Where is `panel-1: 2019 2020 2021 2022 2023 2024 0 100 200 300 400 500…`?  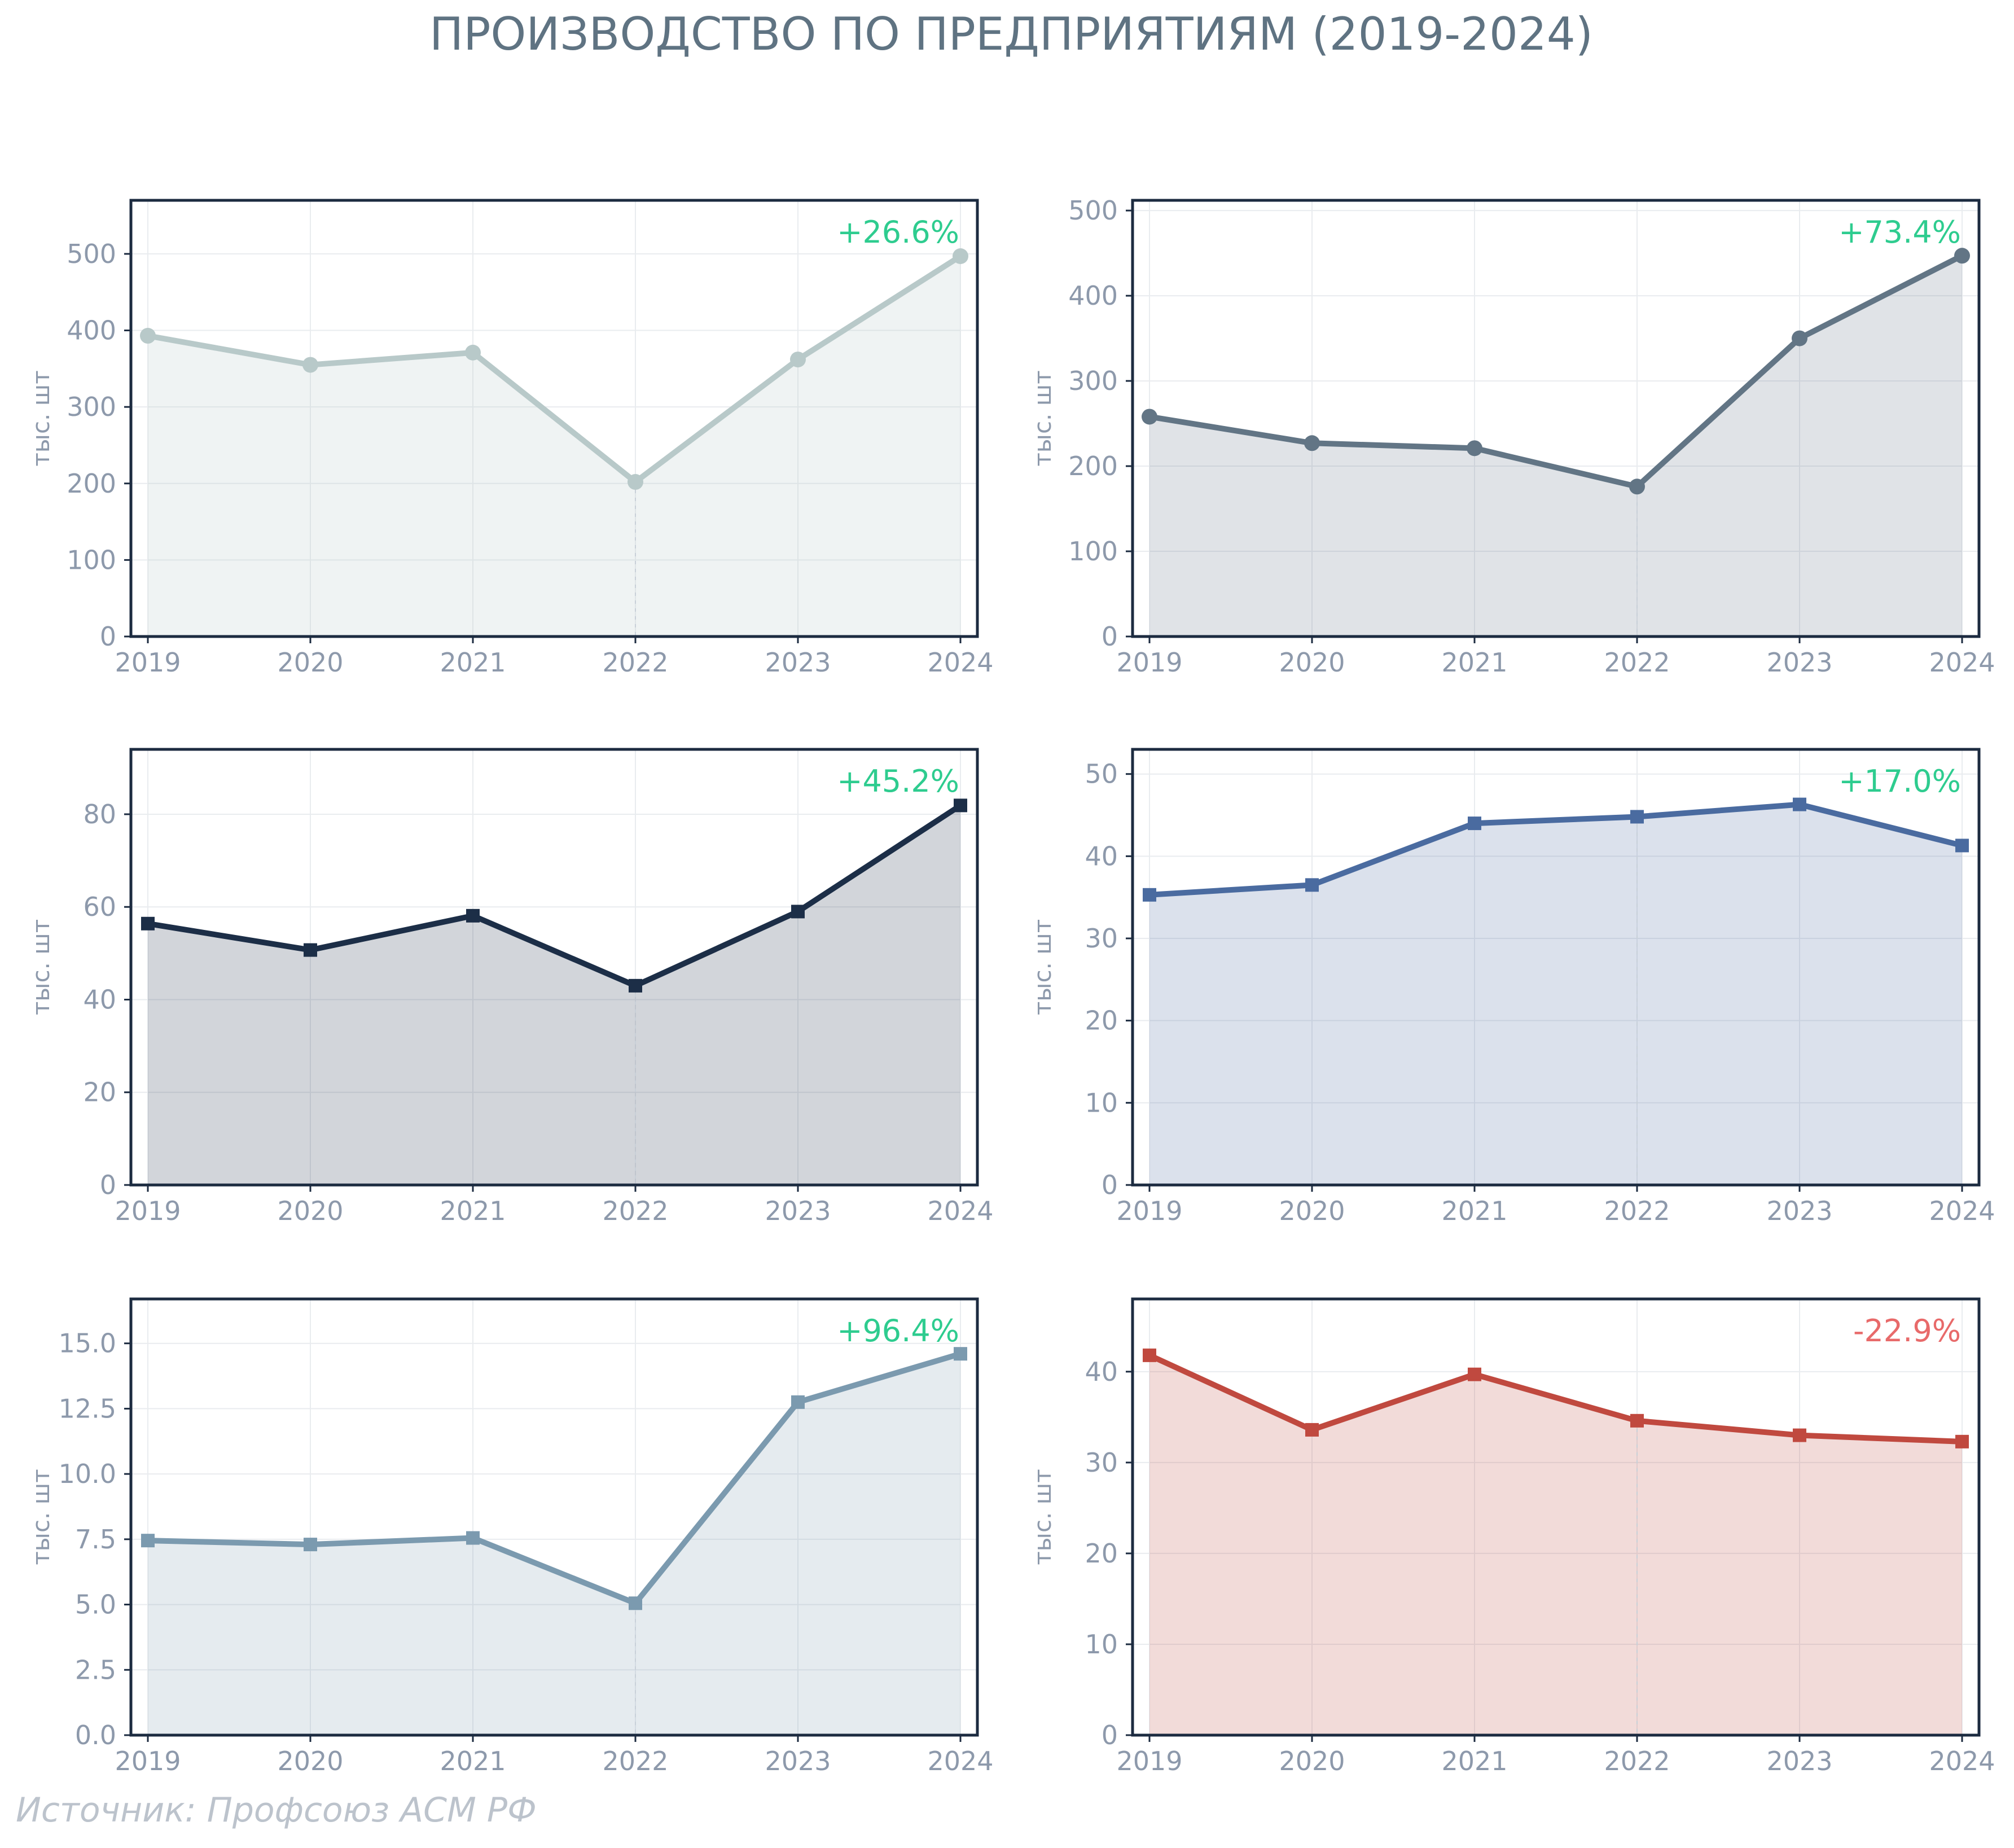
panel-1: 2019 2020 2021 2022 2023 2024 0 100 200 300 400 500… is located at coordinates (510, 438).